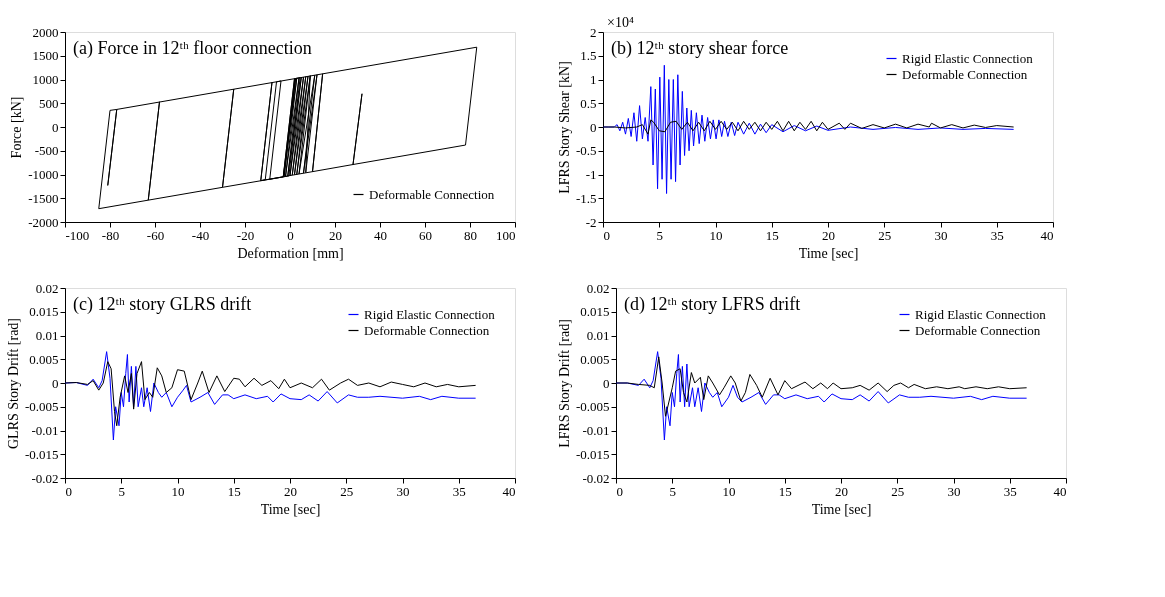 This screenshot has width=1165, height=597. What do you see at coordinates (43, 222) in the screenshot?
I see `y-tick-label: -2000` at bounding box center [43, 222].